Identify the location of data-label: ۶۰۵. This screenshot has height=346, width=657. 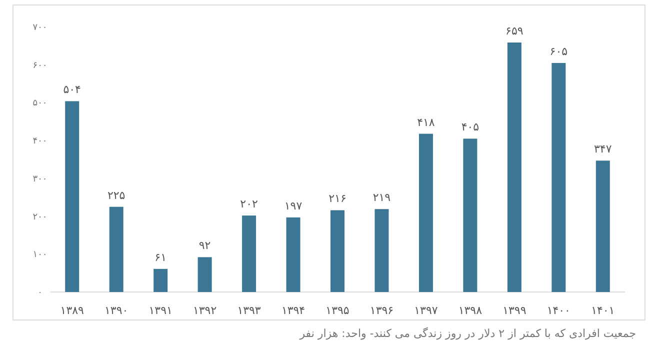
(559, 51).